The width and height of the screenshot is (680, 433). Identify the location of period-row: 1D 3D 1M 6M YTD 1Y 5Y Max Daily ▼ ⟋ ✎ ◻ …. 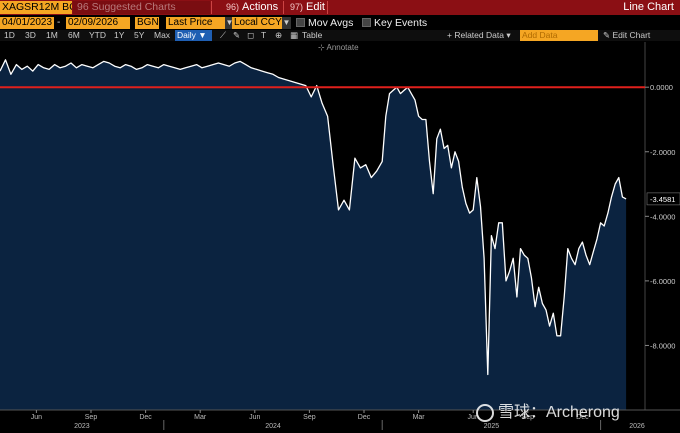
(340, 35).